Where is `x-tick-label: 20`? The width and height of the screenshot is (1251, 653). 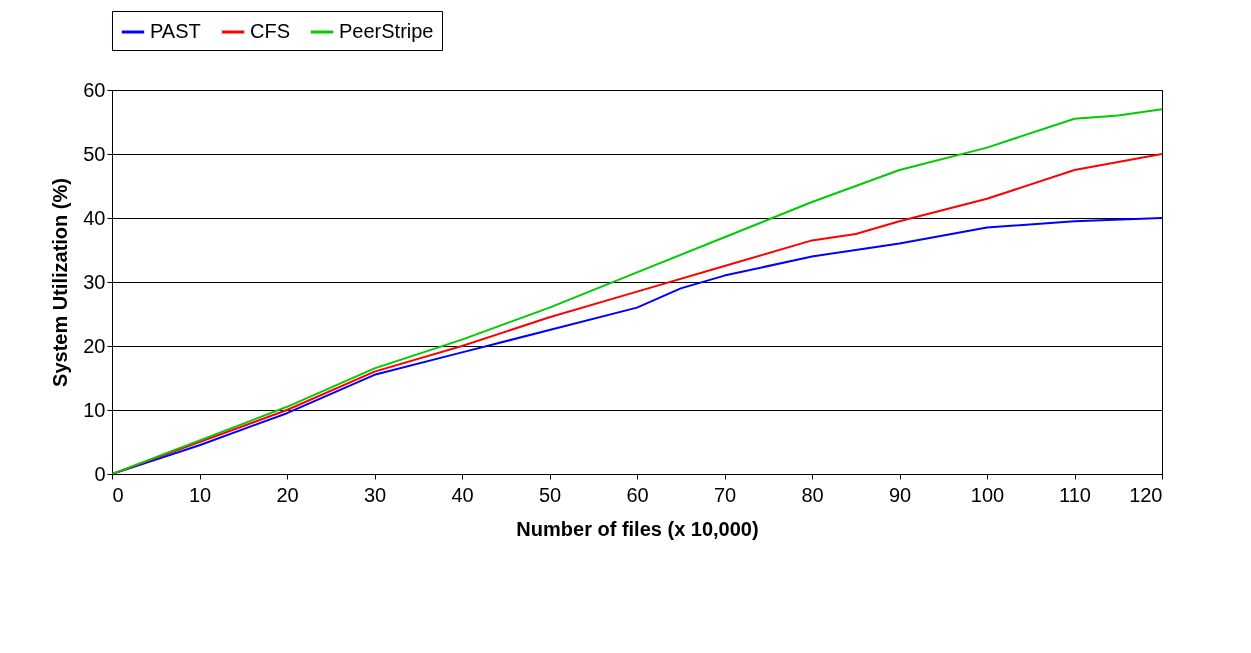 x-tick-label: 20 is located at coordinates (287, 494).